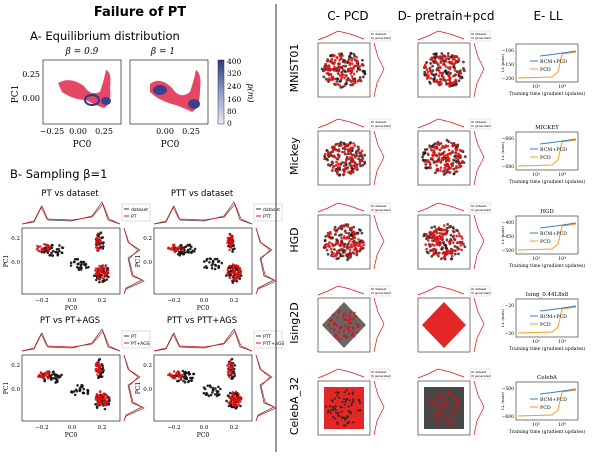 The image size is (592, 457). What do you see at coordinates (41, 301) in the screenshot?
I see `xtick: −0.2` at bounding box center [41, 301].